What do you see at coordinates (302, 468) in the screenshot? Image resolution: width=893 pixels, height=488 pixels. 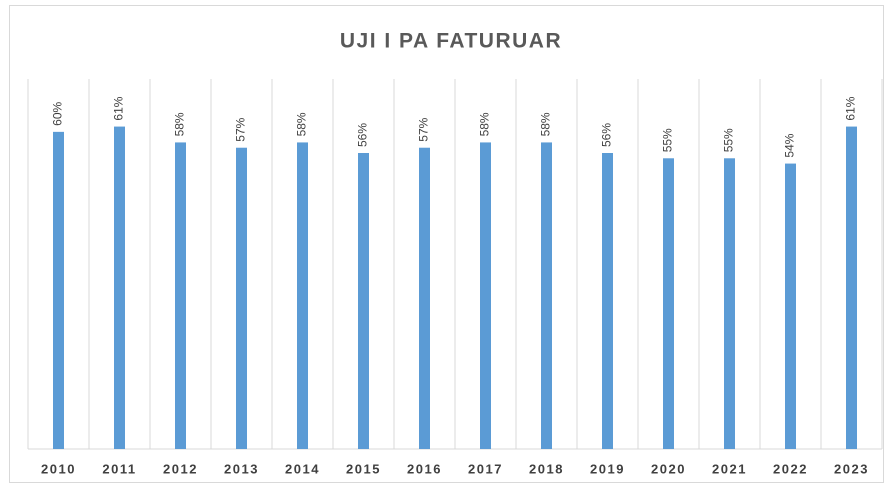 I see `x-tick-label: 2014` at bounding box center [302, 468].